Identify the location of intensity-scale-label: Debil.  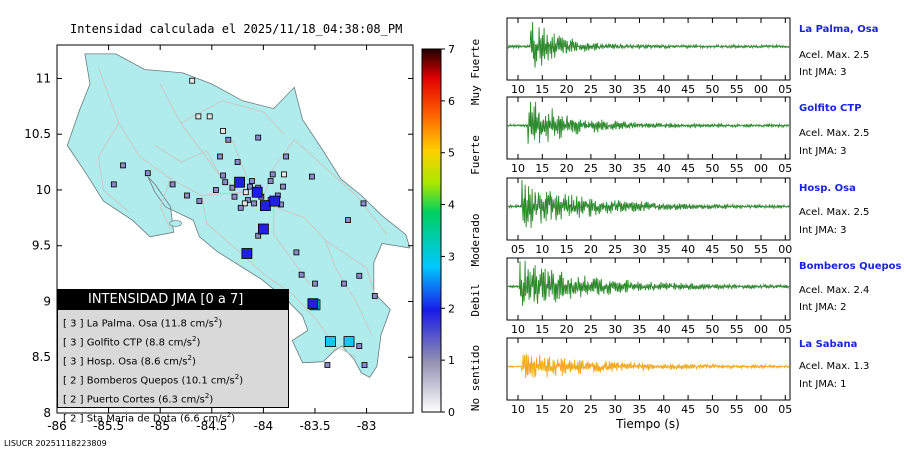
(475, 299).